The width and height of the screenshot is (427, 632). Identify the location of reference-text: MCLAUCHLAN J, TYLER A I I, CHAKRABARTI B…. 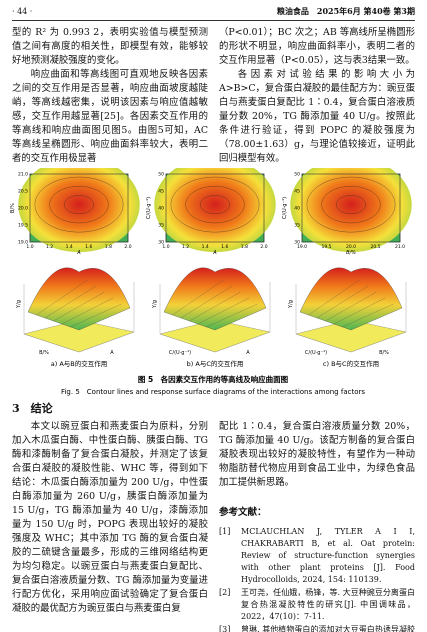
(328, 555).